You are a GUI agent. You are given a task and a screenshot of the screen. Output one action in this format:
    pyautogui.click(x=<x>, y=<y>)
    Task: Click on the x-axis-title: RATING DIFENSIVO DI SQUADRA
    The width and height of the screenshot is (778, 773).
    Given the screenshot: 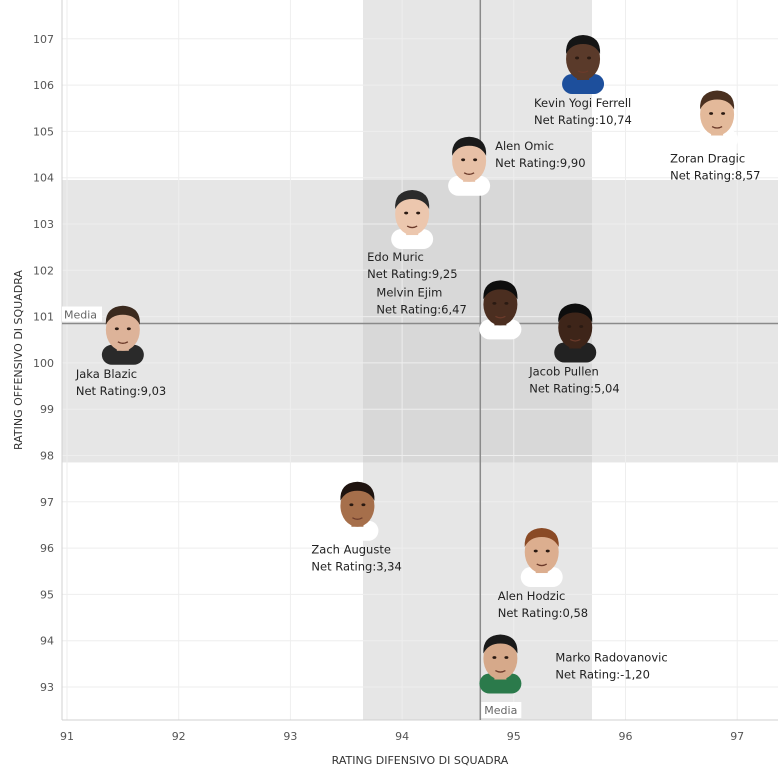 What is the action you would take?
    pyautogui.click(x=420, y=760)
    